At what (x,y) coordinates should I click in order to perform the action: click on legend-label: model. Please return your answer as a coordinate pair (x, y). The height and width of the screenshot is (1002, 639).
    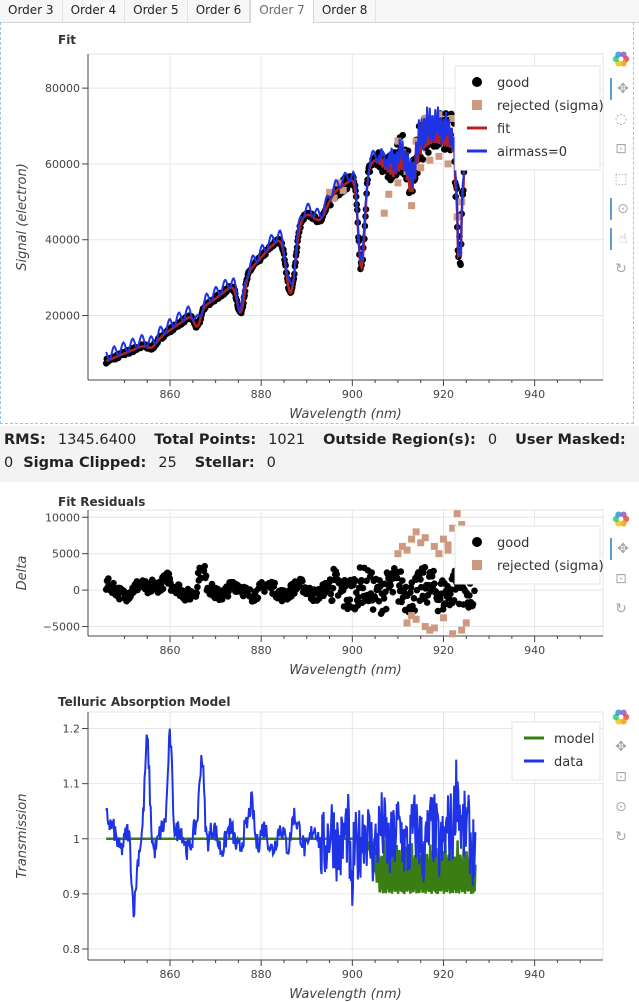
    Looking at the image, I should click on (574, 739).